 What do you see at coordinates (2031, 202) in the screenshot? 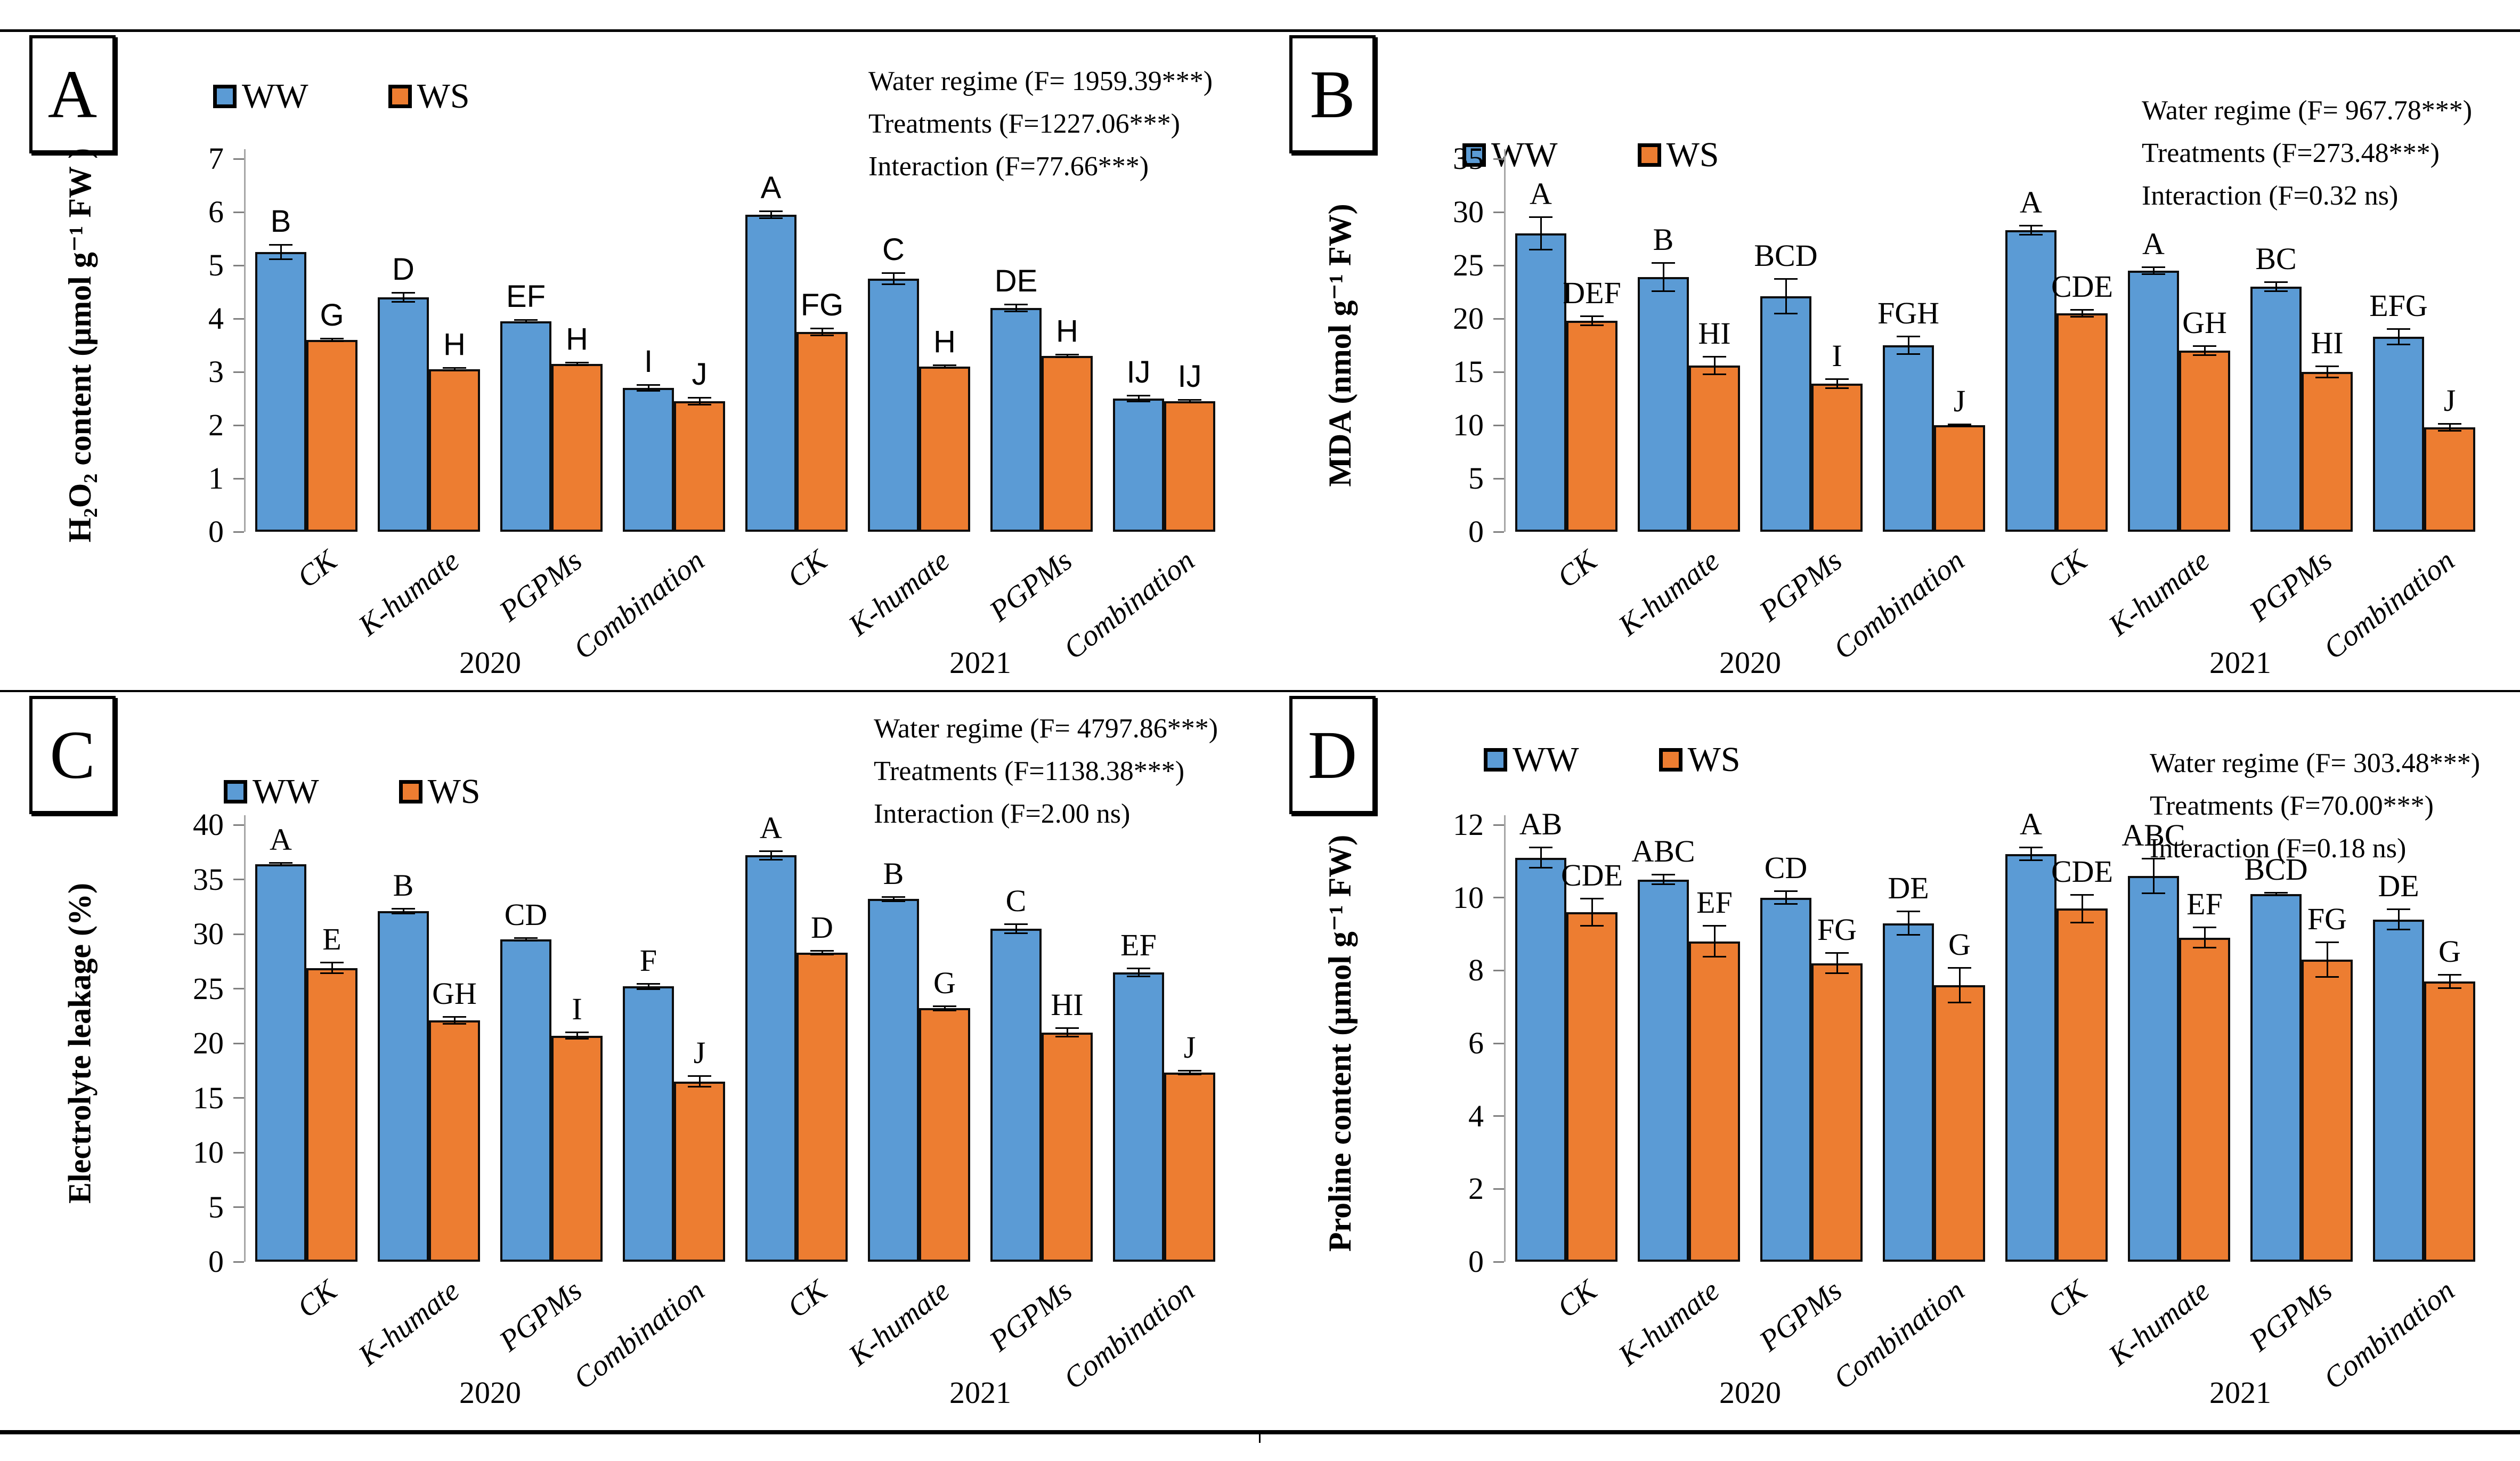
I see `sig-letter: A` at bounding box center [2031, 202].